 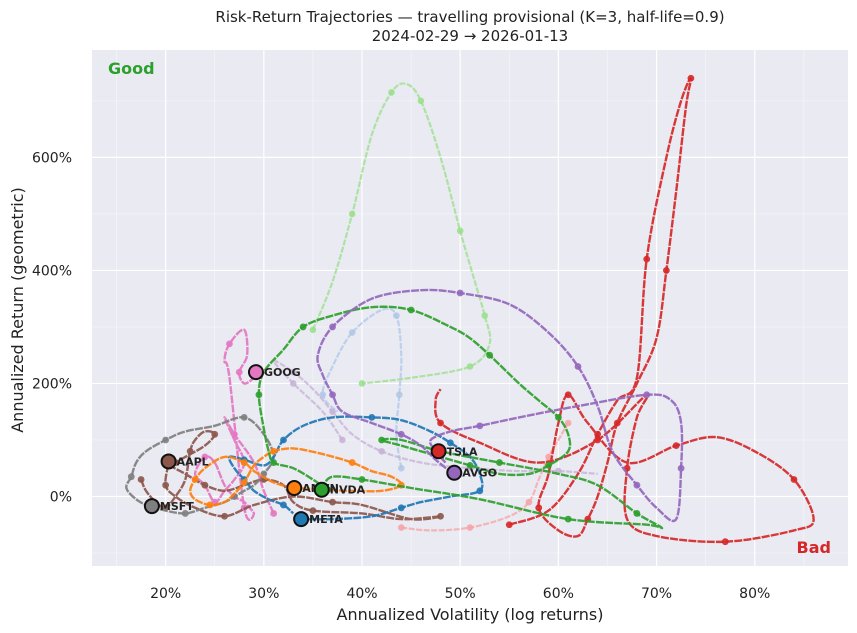 I want to click on aapl-endpoint: AAPL, so click(x=184, y=461).